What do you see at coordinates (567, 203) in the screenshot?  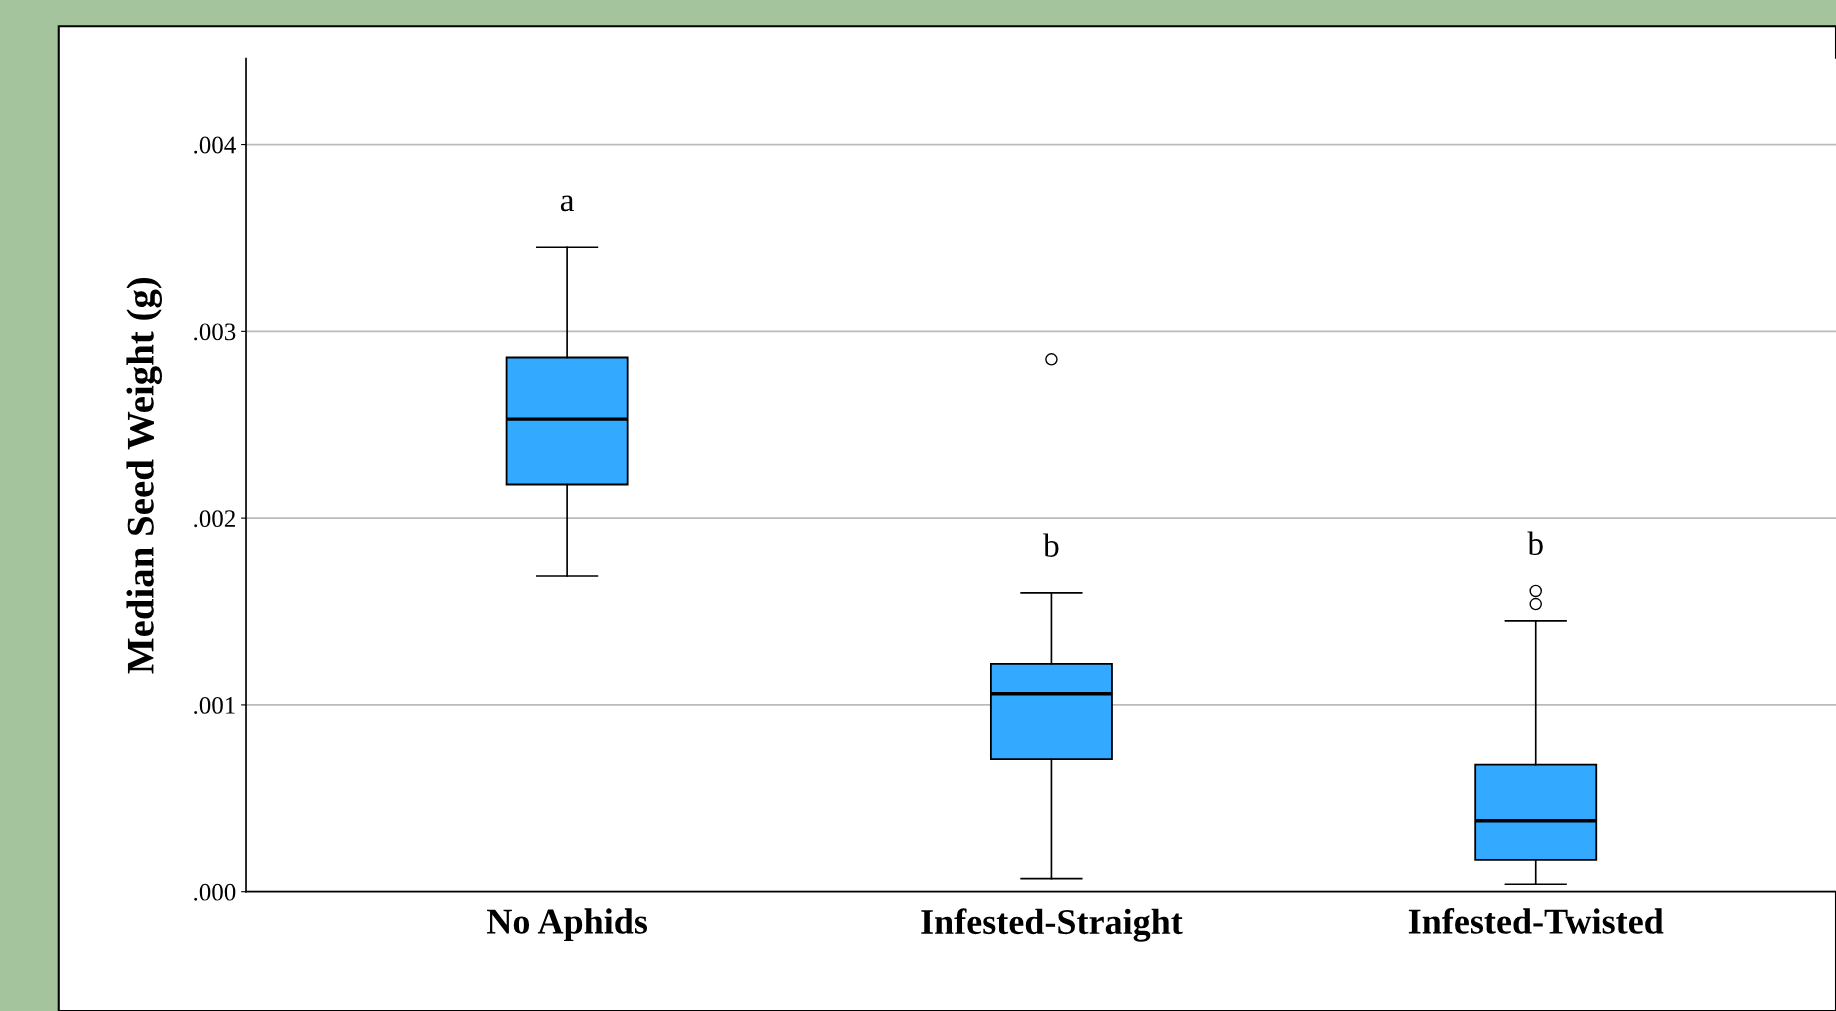 I see `annotation: a` at bounding box center [567, 203].